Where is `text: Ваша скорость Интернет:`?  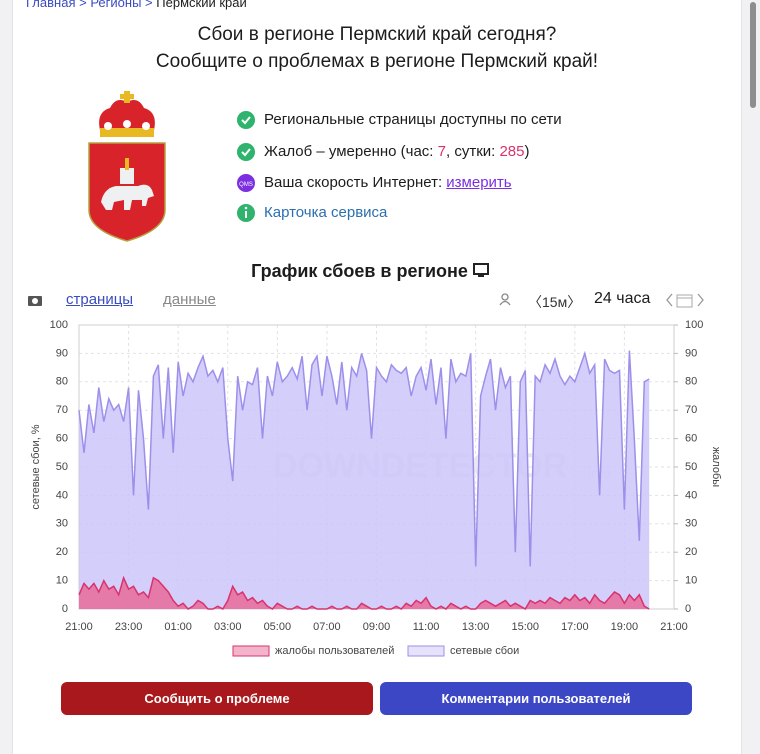
text: Ваша скорость Интернет: is located at coordinates (353, 182).